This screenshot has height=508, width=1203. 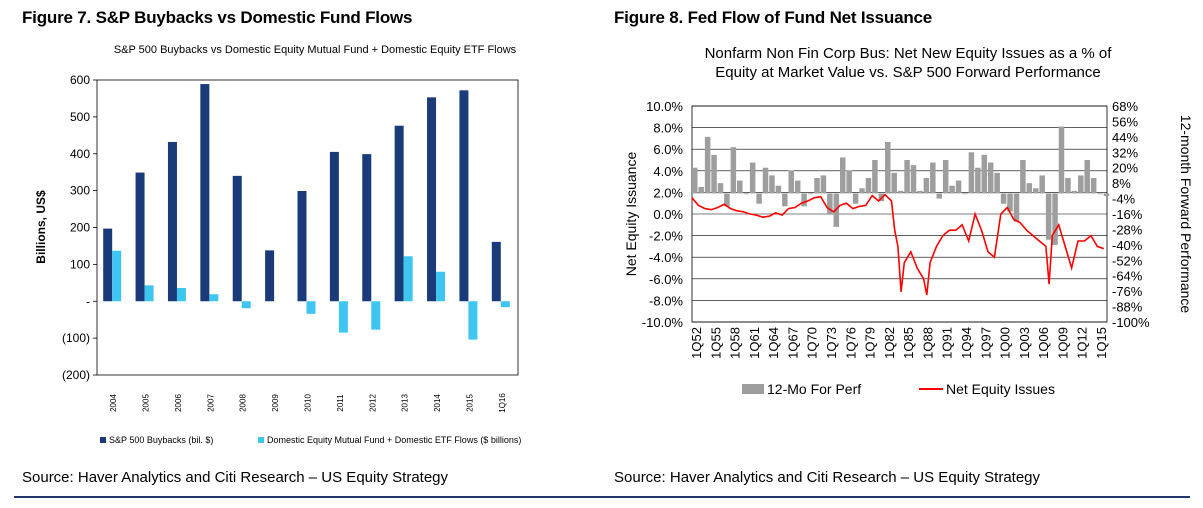 I want to click on x-tick-label: 1Q58, so click(x=735, y=343).